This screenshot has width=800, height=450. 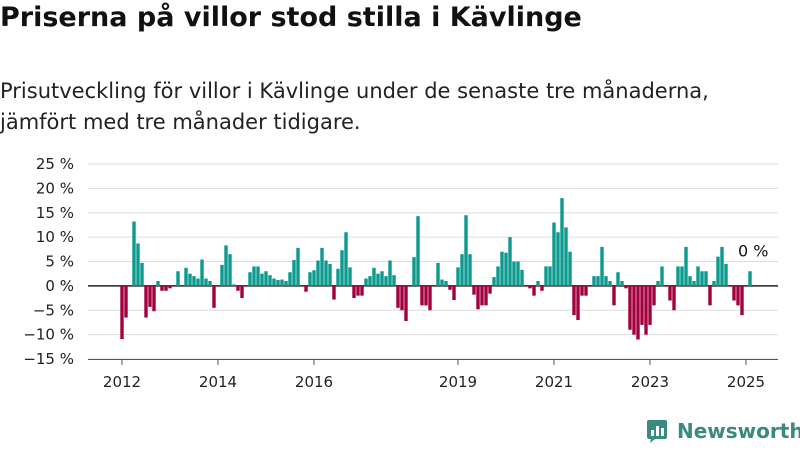 What do you see at coordinates (55, 188) in the screenshot?
I see `y-tick-label: 20 %` at bounding box center [55, 188].